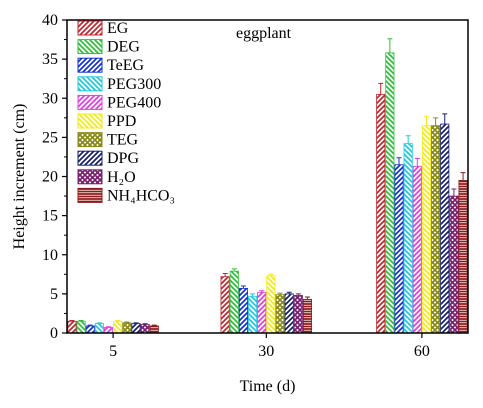 This screenshot has height=408, width=483. Describe the element at coordinates (463, 257) in the screenshot. I see `bar-NH₄HCO₃-60` at that location.